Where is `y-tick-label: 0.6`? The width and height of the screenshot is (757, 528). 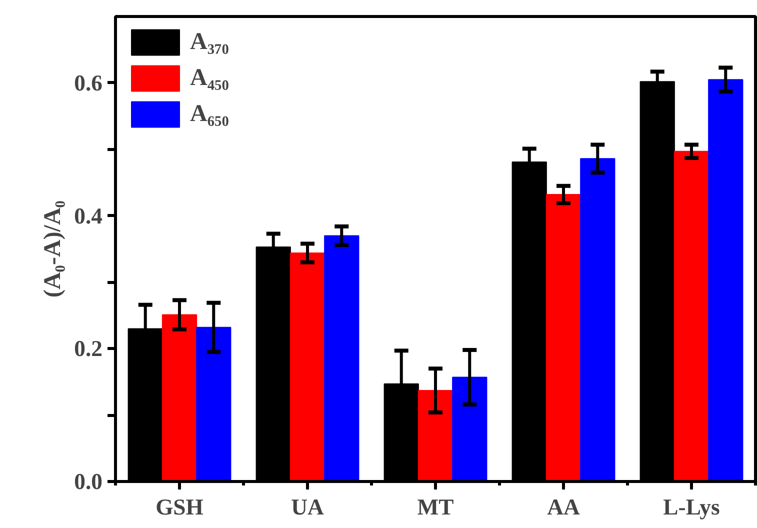 y-tick-label: 0.6 is located at coordinates (88, 83).